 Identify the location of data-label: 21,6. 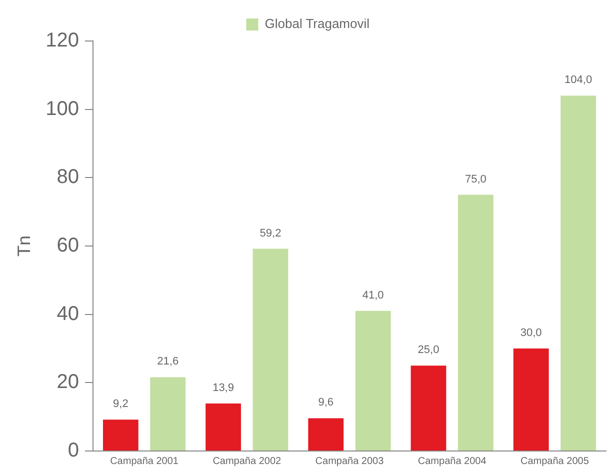
(168, 362).